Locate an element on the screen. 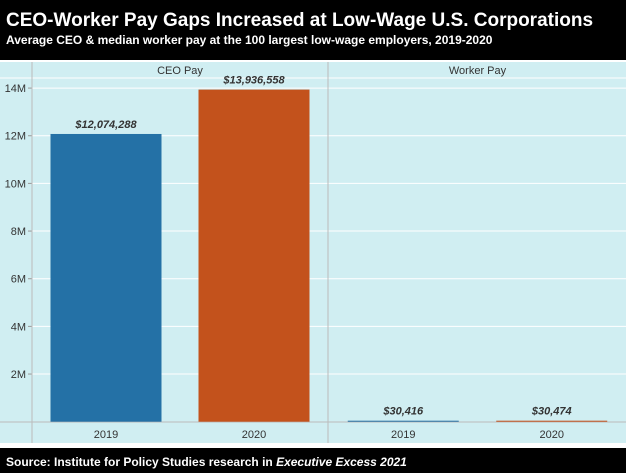 Image resolution: width=626 pixels, height=473 pixels. y-tick-label: 10M is located at coordinates (15, 184).